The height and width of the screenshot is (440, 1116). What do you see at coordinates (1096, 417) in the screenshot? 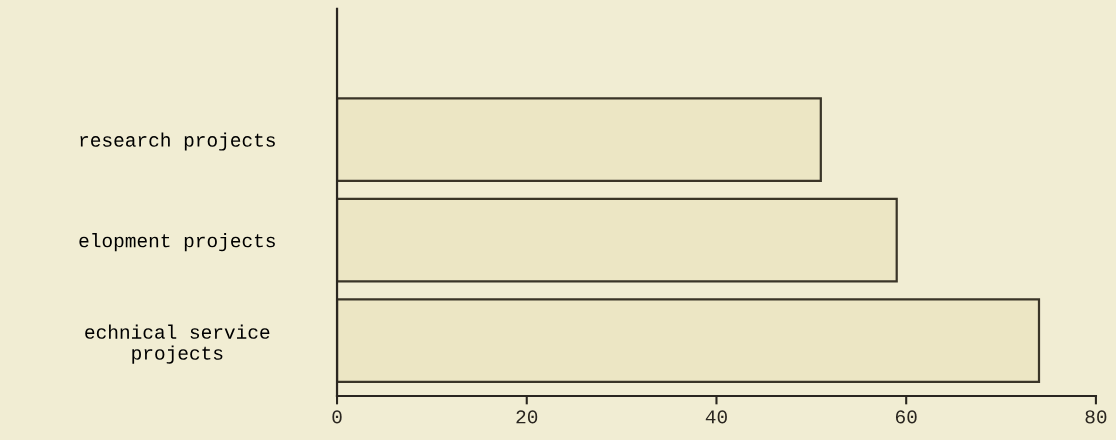
I see `x-tick-label: 80` at bounding box center [1096, 417].